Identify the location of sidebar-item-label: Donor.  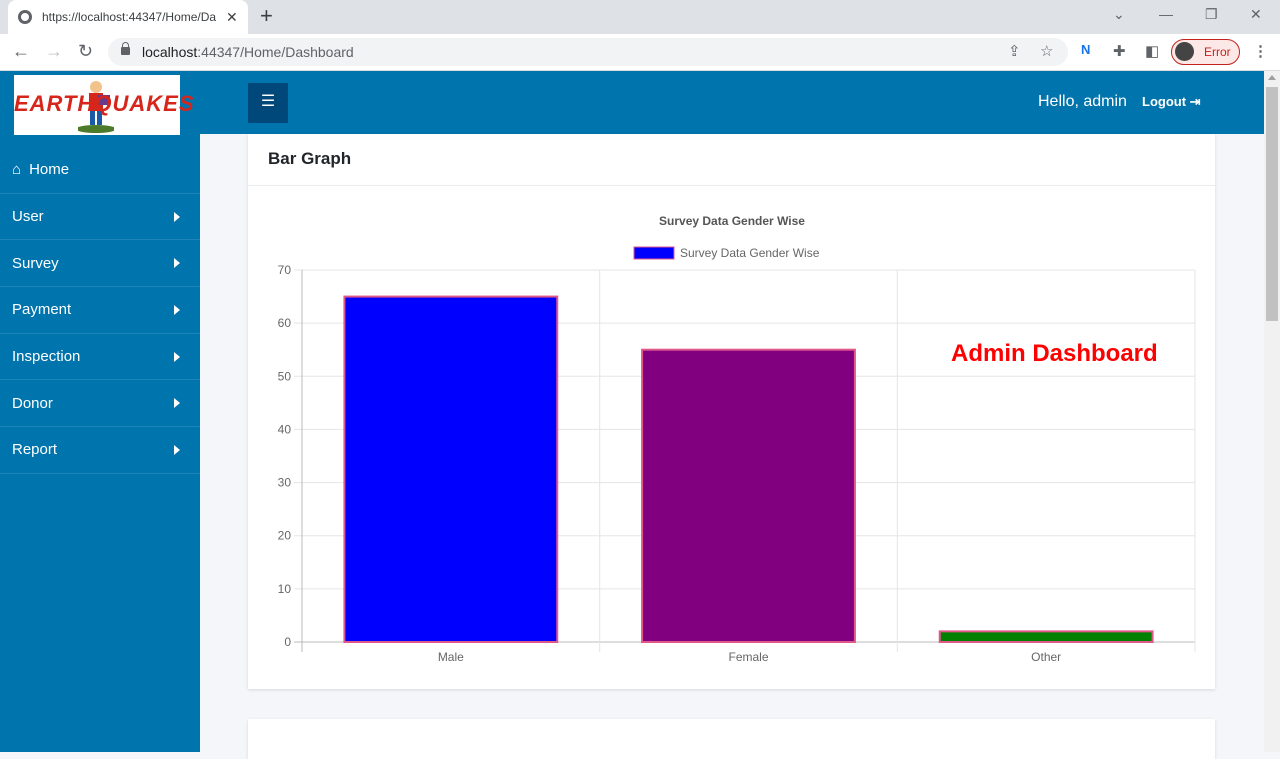
(32, 403).